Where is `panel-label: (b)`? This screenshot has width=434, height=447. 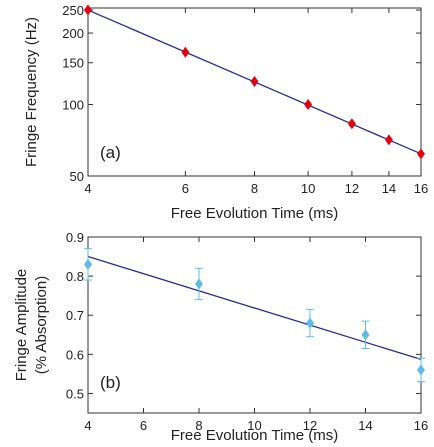
panel-label: (b) is located at coordinates (110, 382).